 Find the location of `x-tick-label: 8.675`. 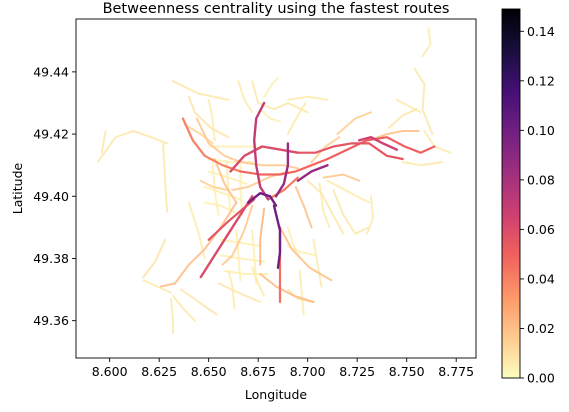

x-tick-label: 8.675 is located at coordinates (258, 371).